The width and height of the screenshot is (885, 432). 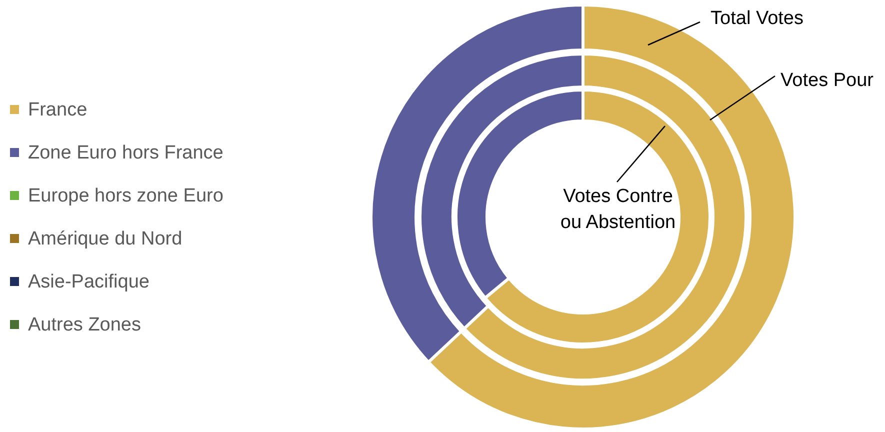 I want to click on legend-label: Zone Euro hors France, so click(x=126, y=153).